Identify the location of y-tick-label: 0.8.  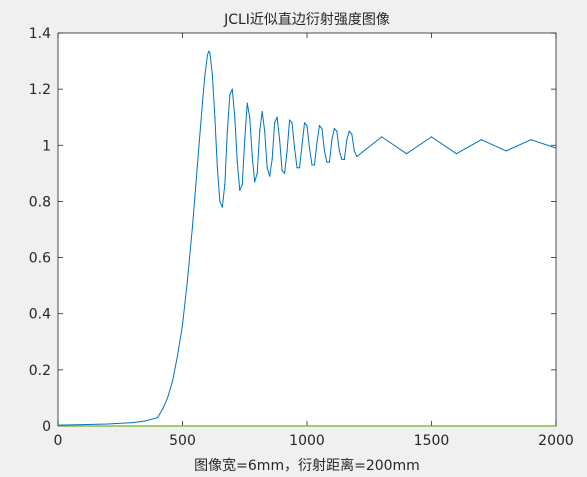
(40, 202).